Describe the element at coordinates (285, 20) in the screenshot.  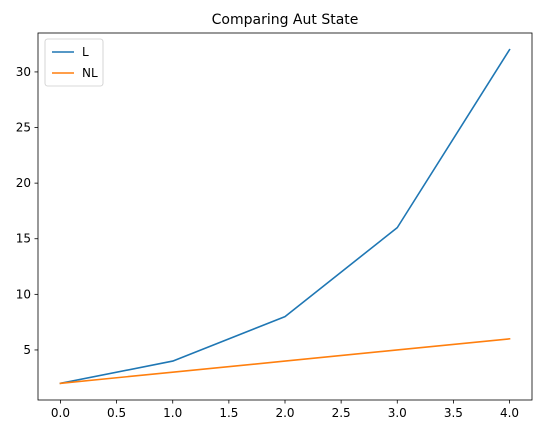
I see `chart-title: Comparing Aut State` at that location.